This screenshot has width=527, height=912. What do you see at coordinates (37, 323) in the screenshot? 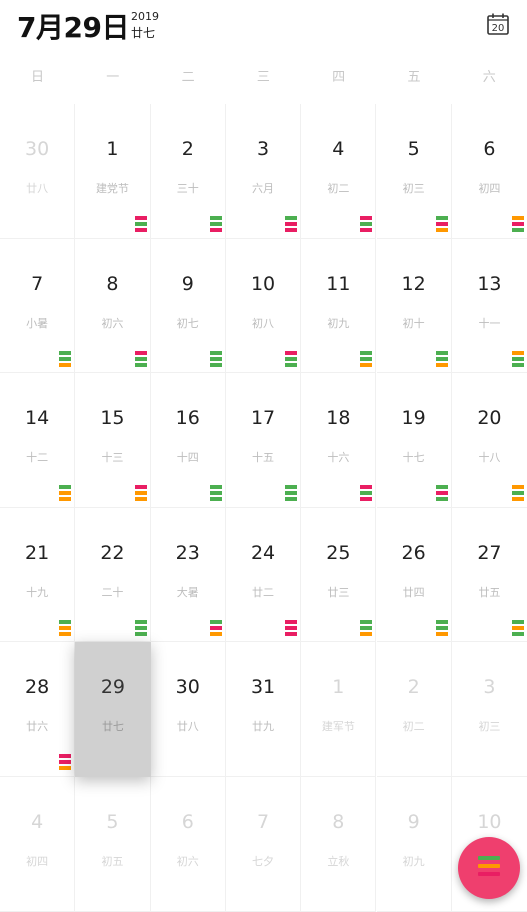
I see `lunar-day-label: 小暑` at bounding box center [37, 323].